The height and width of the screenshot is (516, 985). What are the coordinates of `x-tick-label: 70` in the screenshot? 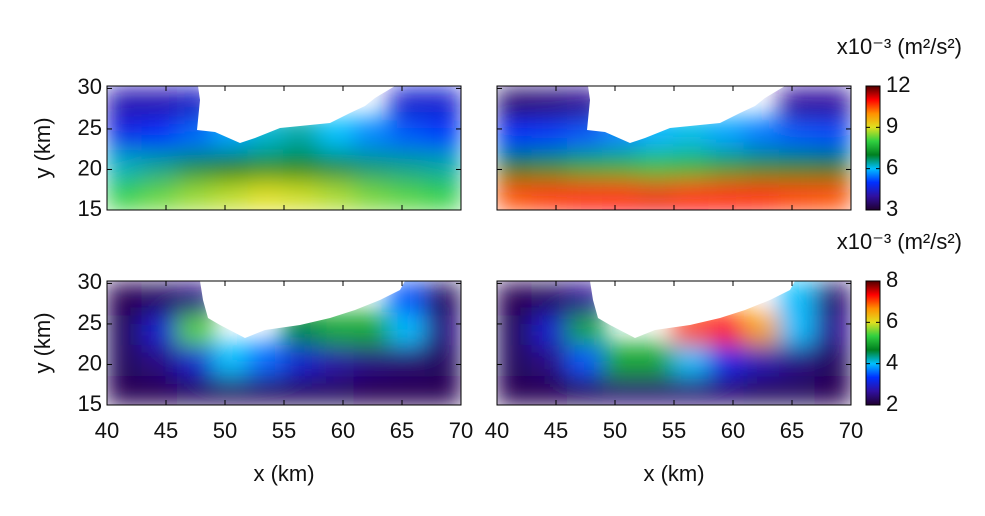 It's located at (461, 430).